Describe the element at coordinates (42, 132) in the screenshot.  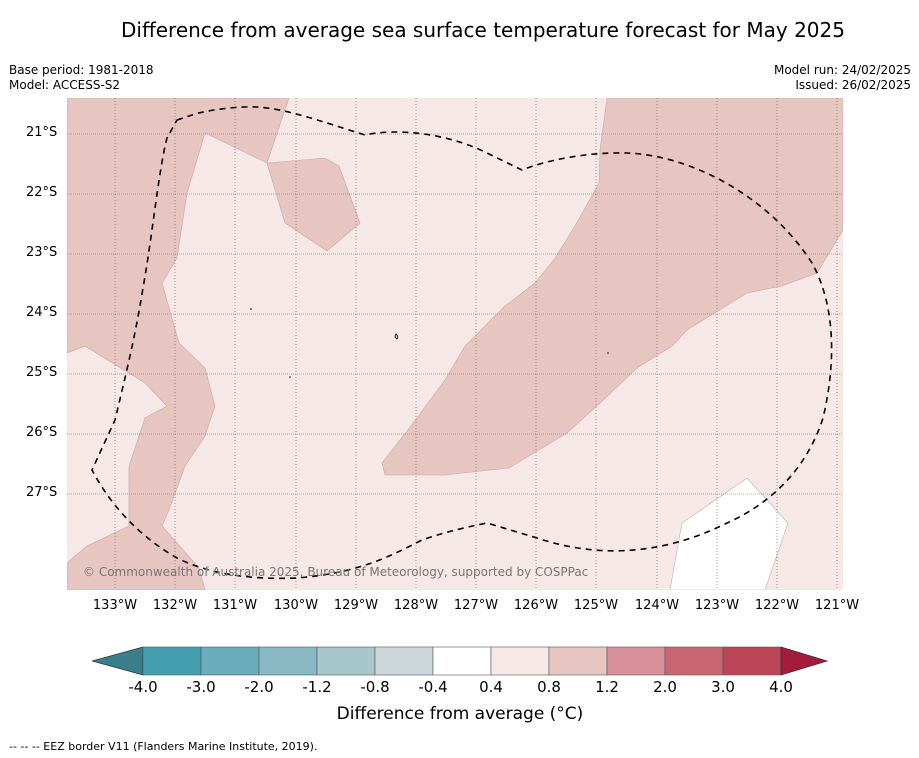
I see `latitude-label: 21°S` at that location.